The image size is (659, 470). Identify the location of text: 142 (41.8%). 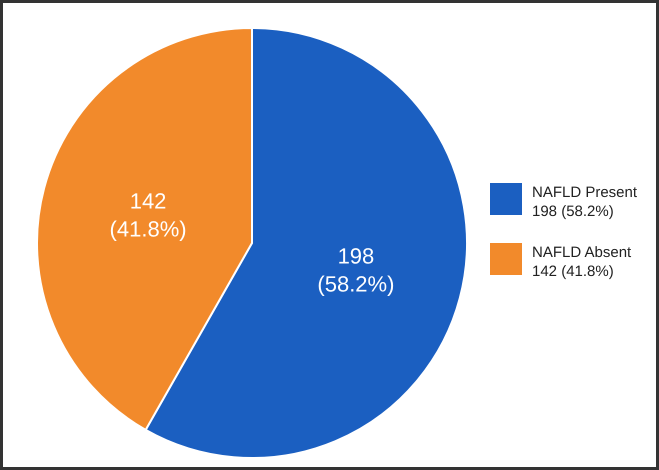
(573, 271).